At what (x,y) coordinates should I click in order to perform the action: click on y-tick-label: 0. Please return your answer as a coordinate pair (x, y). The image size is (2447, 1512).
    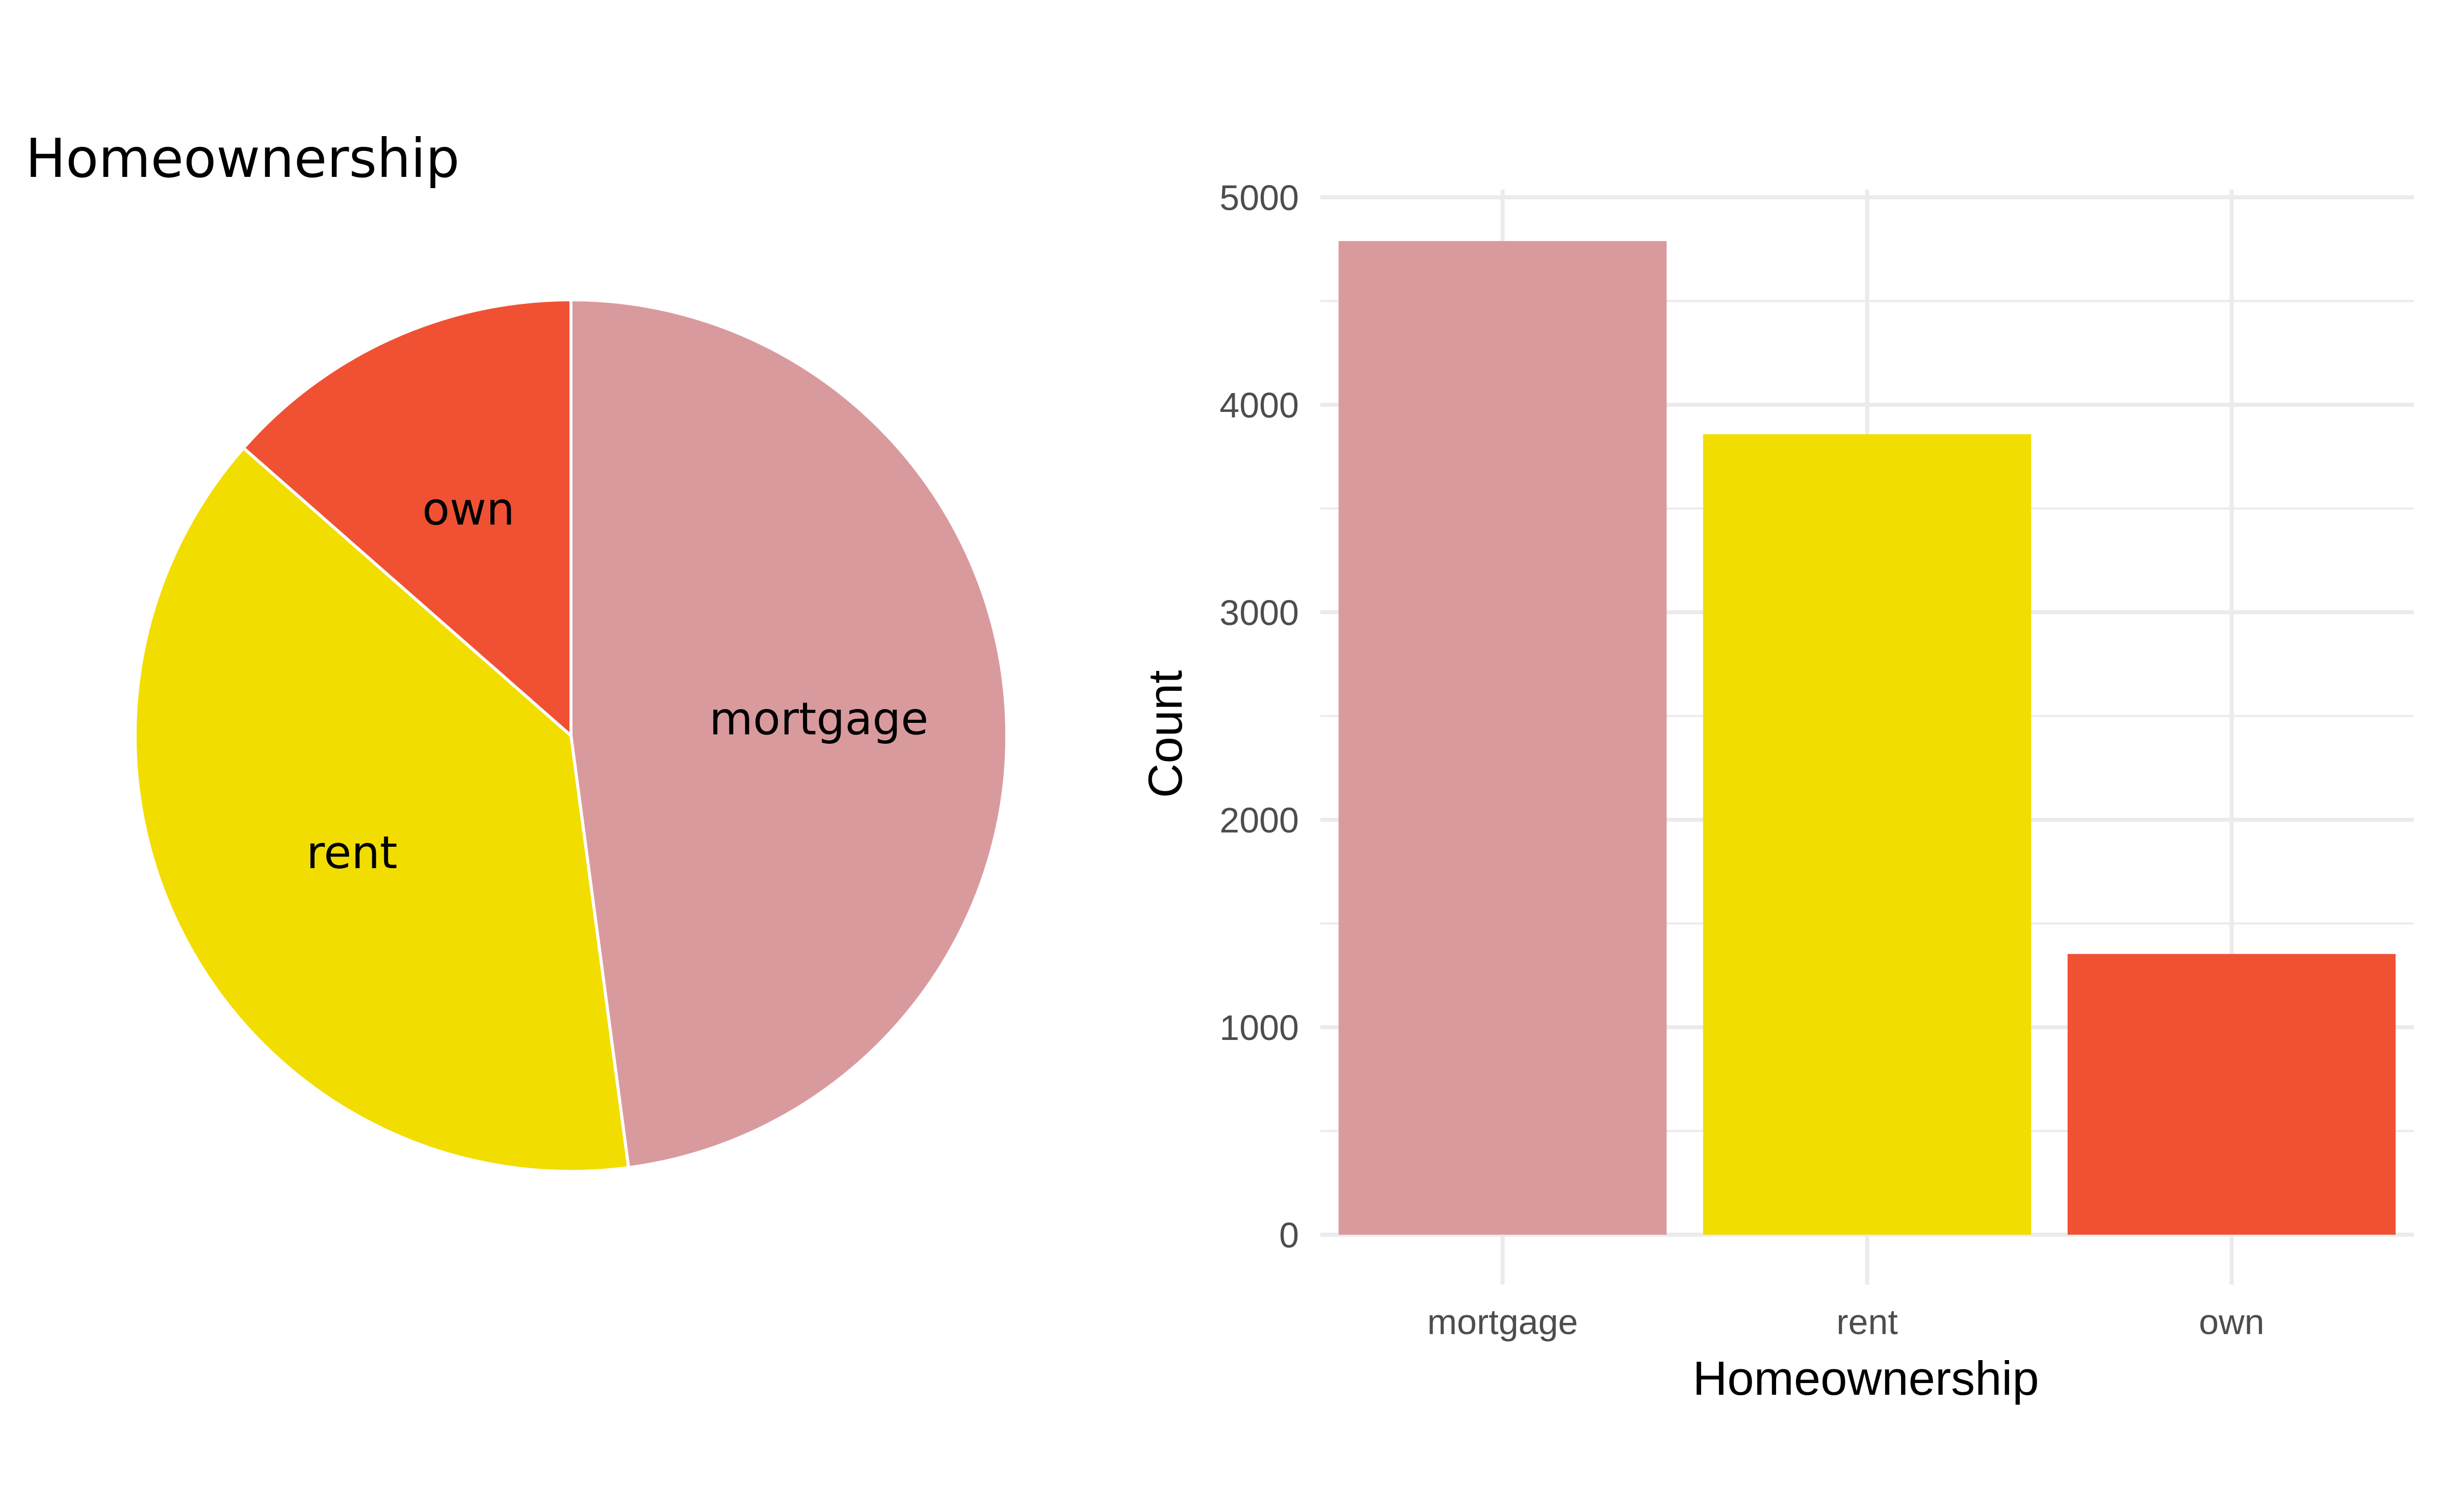
    Looking at the image, I should click on (1289, 1235).